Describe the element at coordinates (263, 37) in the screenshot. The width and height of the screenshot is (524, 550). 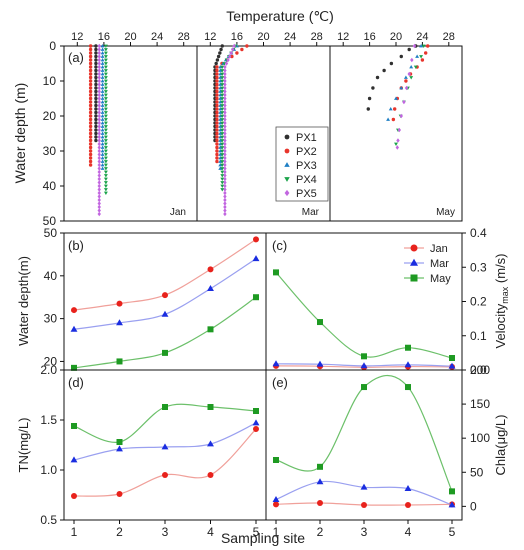
I see `panel-a-xtick-label: 20` at that location.